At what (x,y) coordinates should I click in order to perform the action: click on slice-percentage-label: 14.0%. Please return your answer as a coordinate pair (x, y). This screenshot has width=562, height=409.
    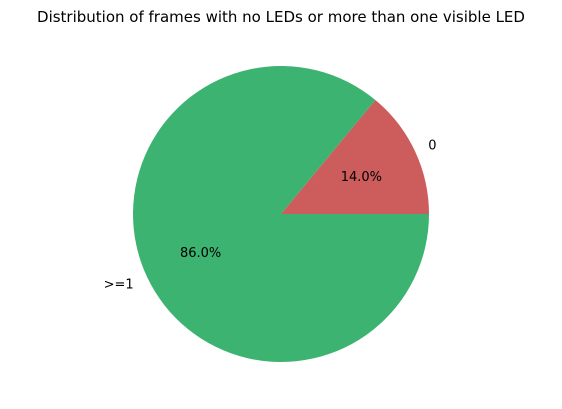
    Looking at the image, I should click on (361, 177).